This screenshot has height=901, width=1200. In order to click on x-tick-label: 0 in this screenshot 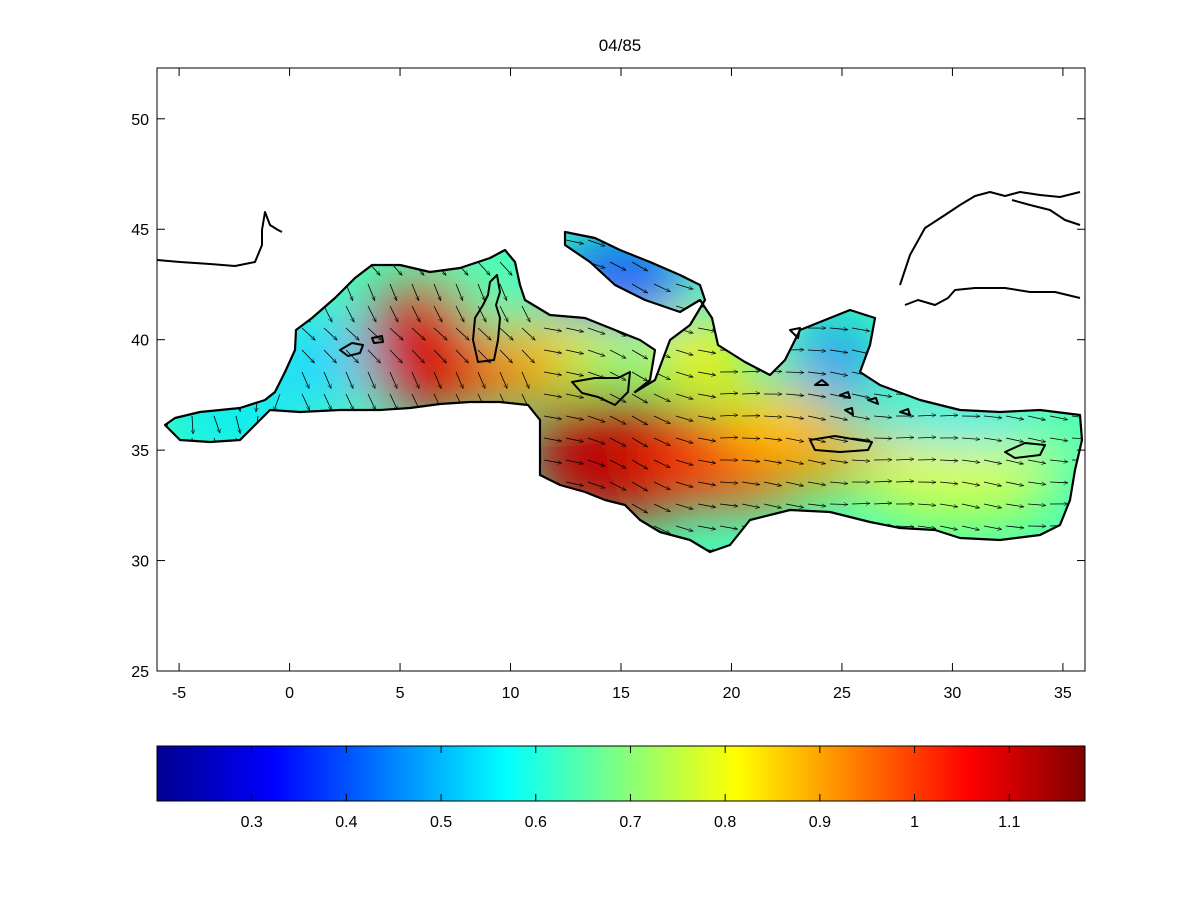, I will do `click(289, 693)`.